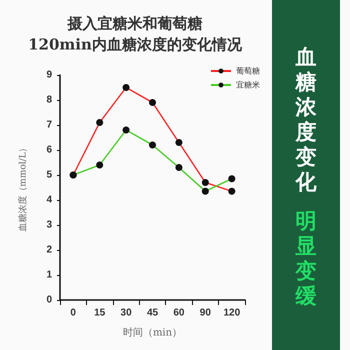  Describe the element at coordinates (49, 250) in the screenshot. I see `y-tick-label: 2` at that location.